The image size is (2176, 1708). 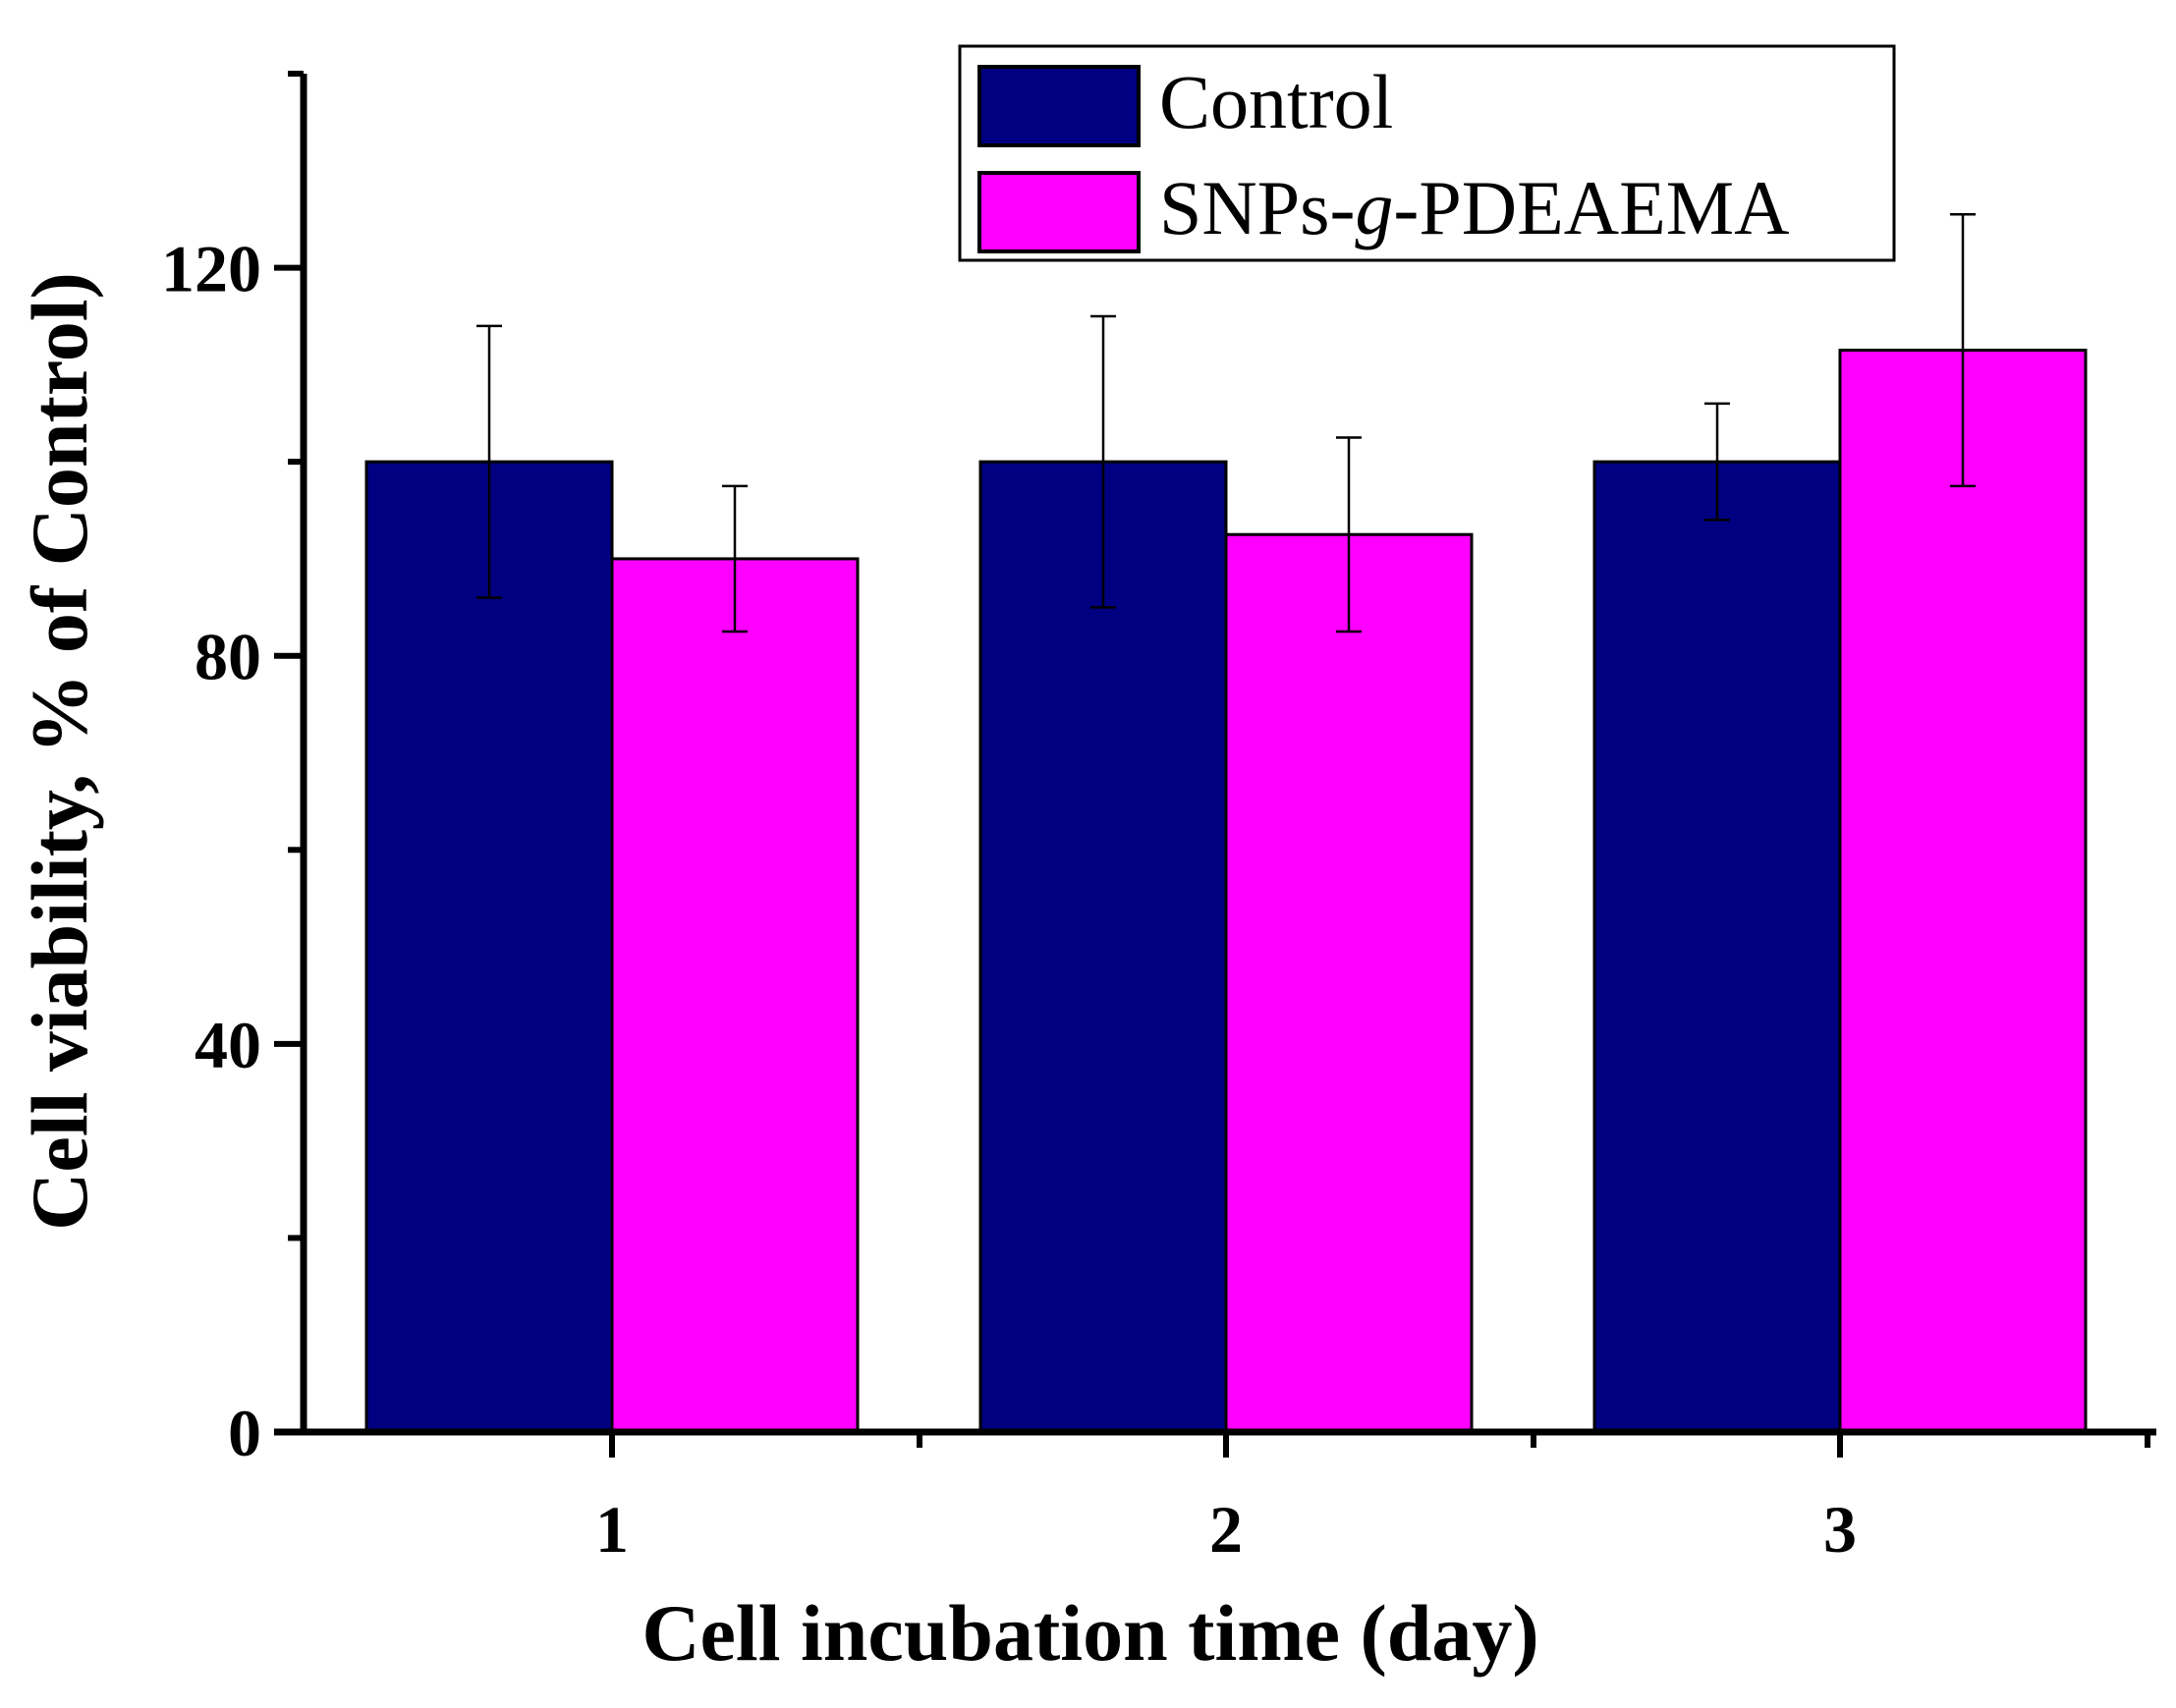 I want to click on y-tick-label-0: 0, so click(x=244, y=1433).